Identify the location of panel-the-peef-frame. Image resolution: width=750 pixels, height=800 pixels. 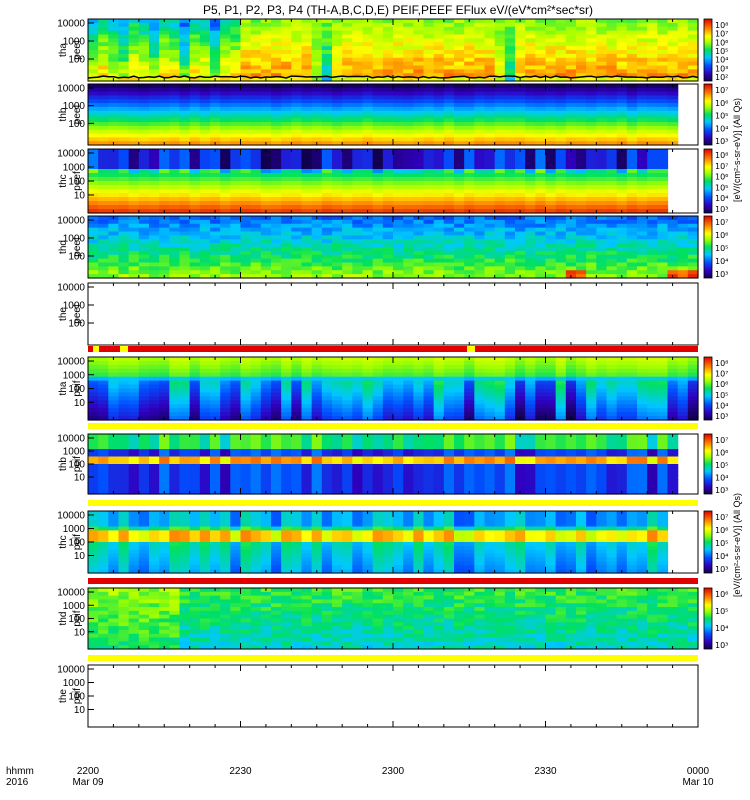
(393, 314).